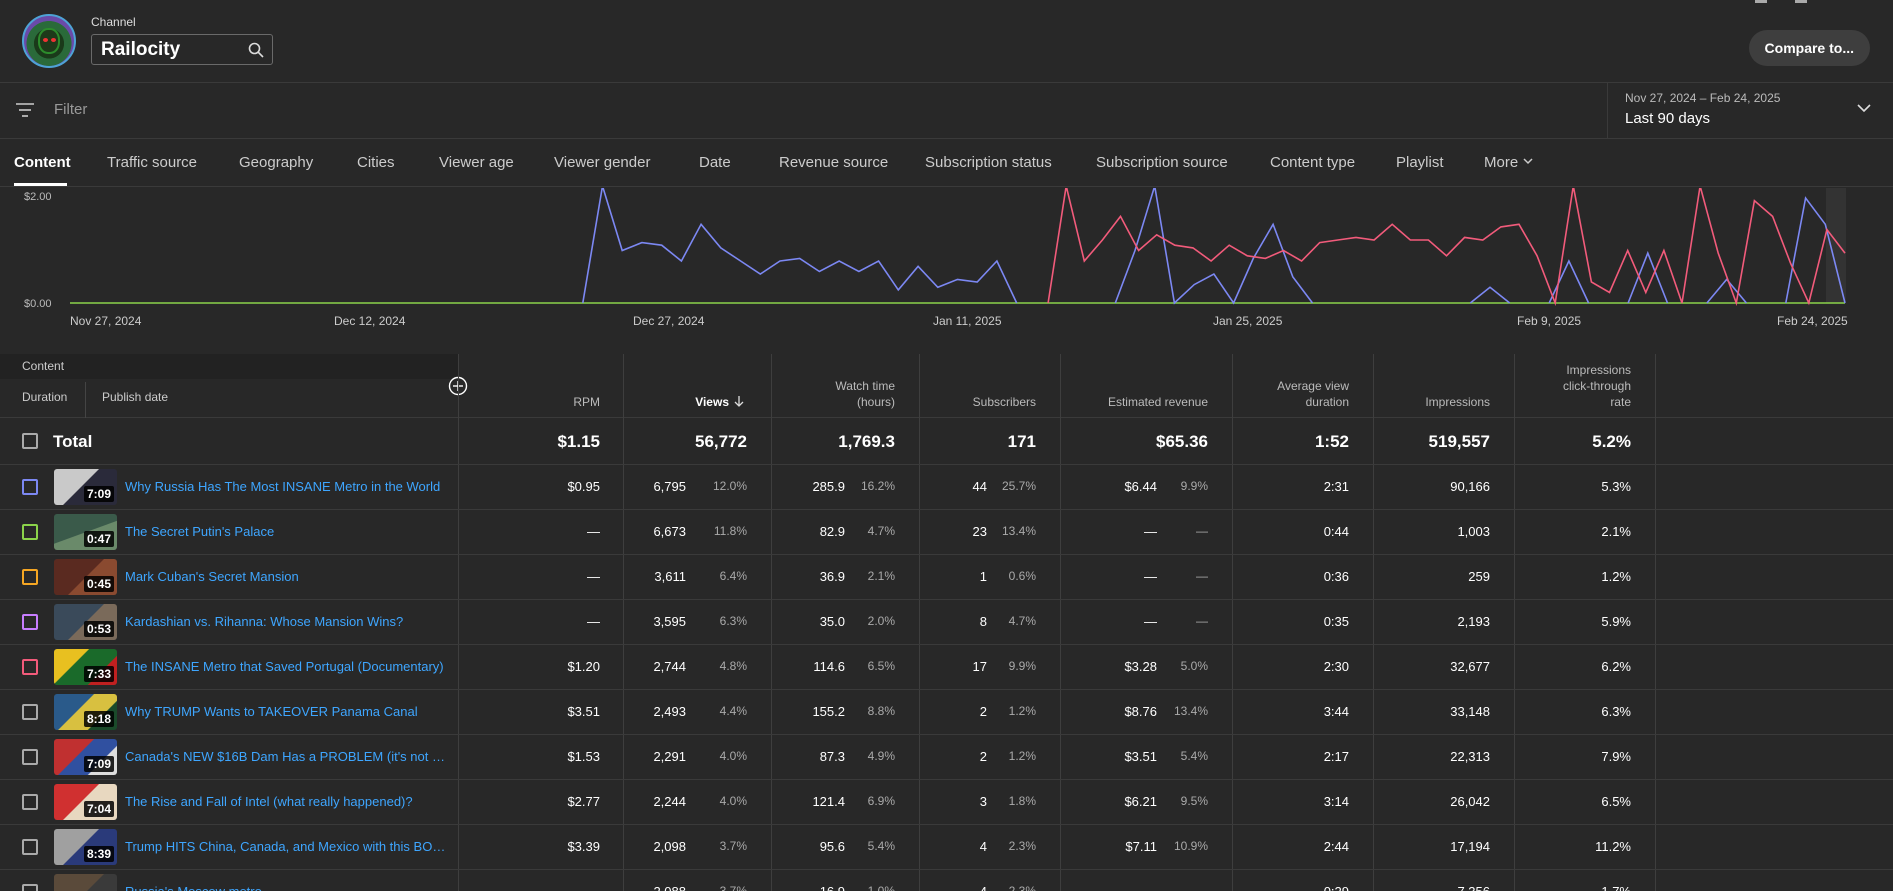 Image resolution: width=1893 pixels, height=891 pixels. Describe the element at coordinates (1703, 98) in the screenshot. I see `date-range-text: Nov 27, 2024 – Feb 24, 2025` at that location.